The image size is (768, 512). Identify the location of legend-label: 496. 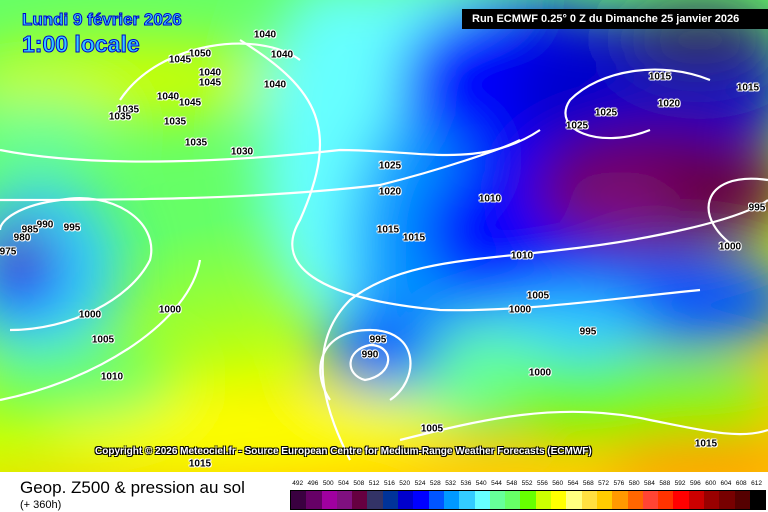
(313, 483).